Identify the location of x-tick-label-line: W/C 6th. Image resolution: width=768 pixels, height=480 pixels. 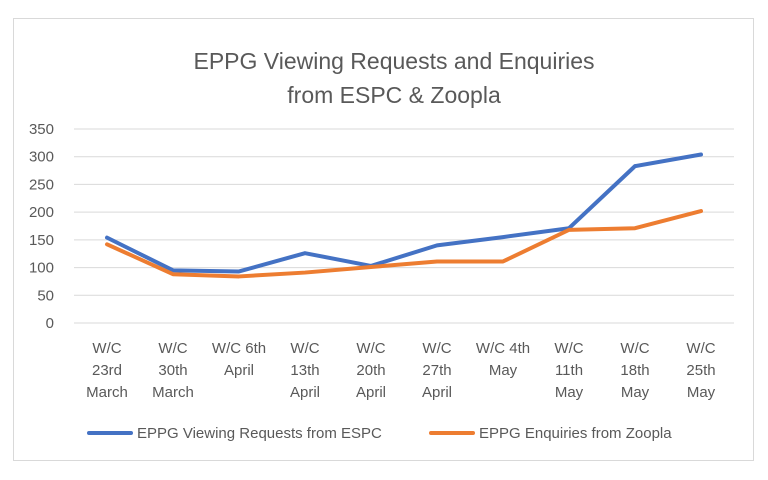
(239, 348).